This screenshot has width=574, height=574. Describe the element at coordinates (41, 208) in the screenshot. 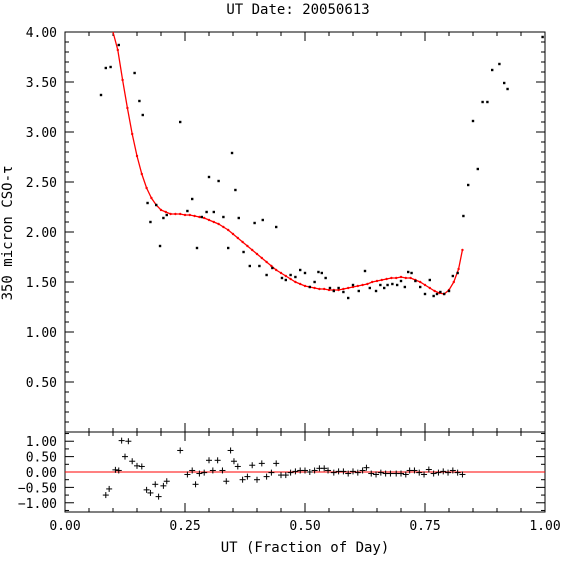

I see `main-y-tick-labels: 0.50 1.00 1.50 2.00 2.50 3.00 3.50 4.00` at that location.